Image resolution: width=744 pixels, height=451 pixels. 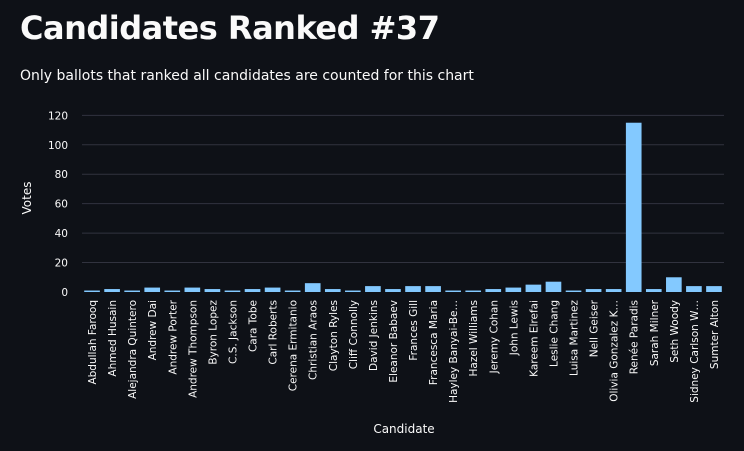 What do you see at coordinates (675, 331) in the screenshot?
I see `x-tick-label: Seth Woody` at bounding box center [675, 331].